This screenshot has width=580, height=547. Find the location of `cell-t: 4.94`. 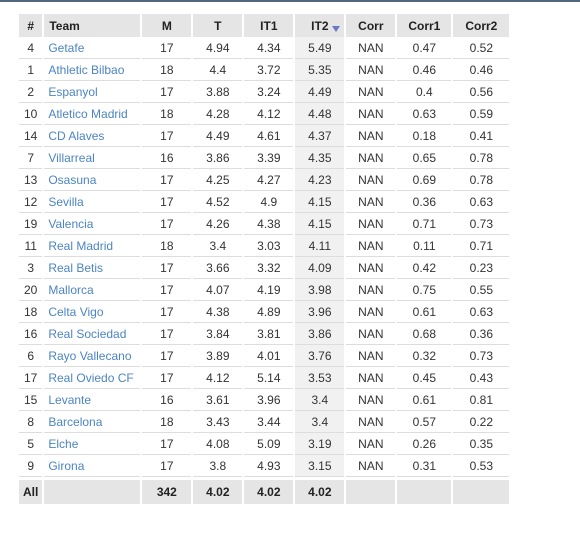

cell-t: 4.94 is located at coordinates (218, 48).